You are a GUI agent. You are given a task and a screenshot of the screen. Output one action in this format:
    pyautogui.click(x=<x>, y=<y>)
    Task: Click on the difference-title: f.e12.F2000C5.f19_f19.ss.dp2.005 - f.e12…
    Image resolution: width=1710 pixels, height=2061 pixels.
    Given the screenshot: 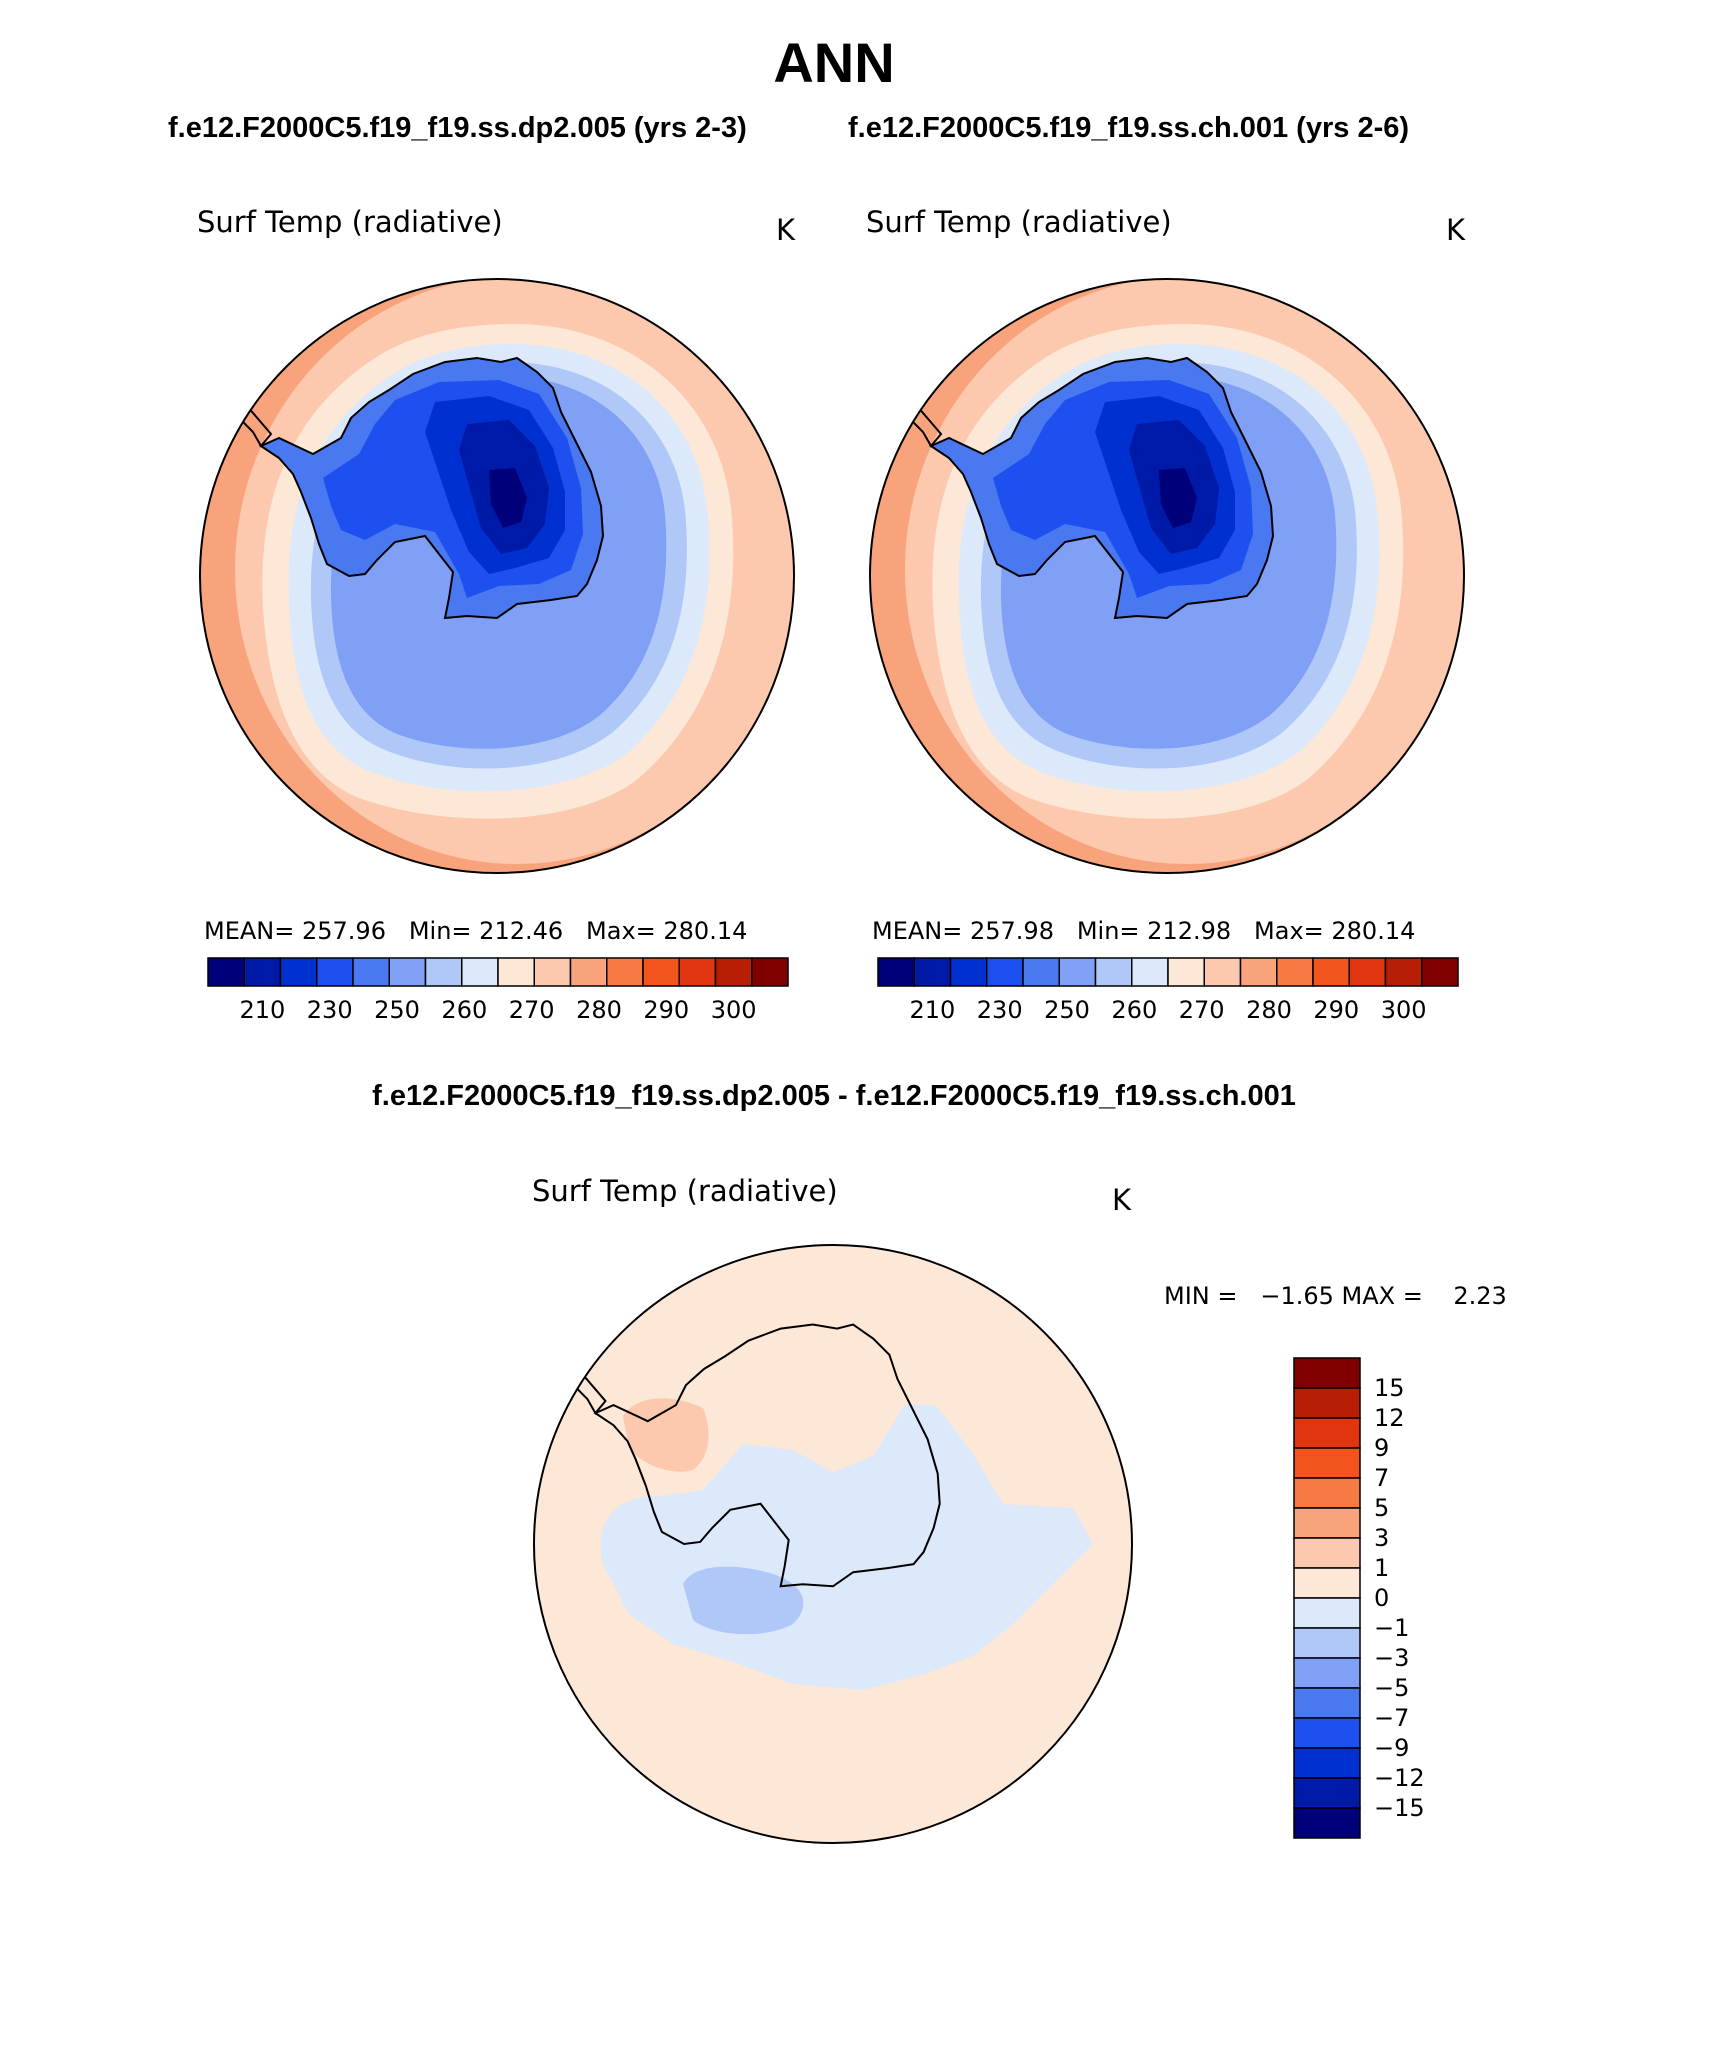 What is the action you would take?
    pyautogui.click(x=834, y=1096)
    